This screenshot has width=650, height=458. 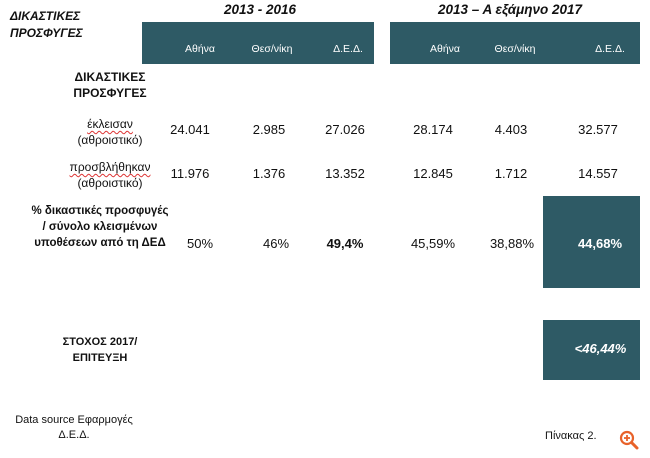 I want to click on cell-r3-c1: 50%, so click(x=200, y=243).